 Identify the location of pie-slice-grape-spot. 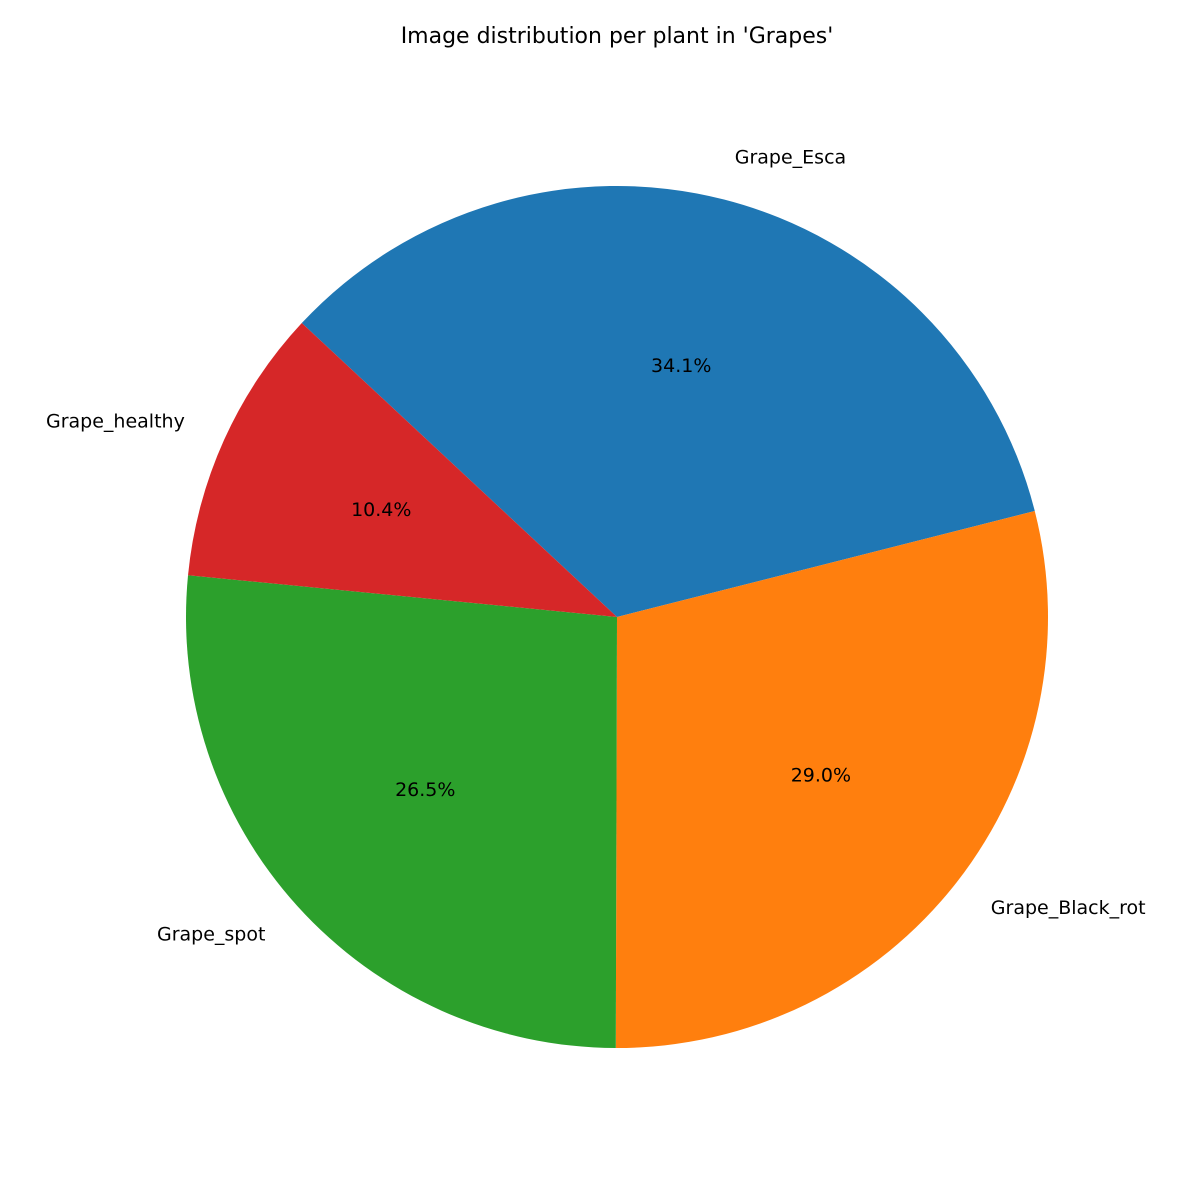
(401, 811).